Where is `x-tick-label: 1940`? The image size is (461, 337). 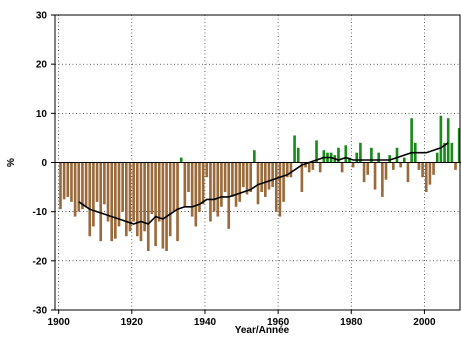 x-tick-label: 1940 is located at coordinates (205, 322).